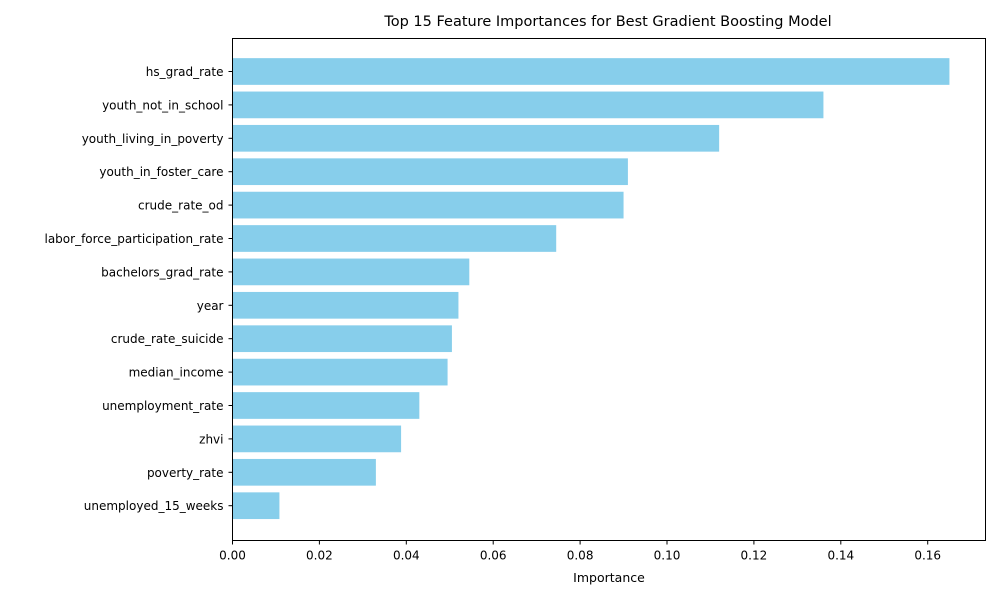  What do you see at coordinates (185, 72) in the screenshot?
I see `y-tick-label: hs_grad_rate` at bounding box center [185, 72].